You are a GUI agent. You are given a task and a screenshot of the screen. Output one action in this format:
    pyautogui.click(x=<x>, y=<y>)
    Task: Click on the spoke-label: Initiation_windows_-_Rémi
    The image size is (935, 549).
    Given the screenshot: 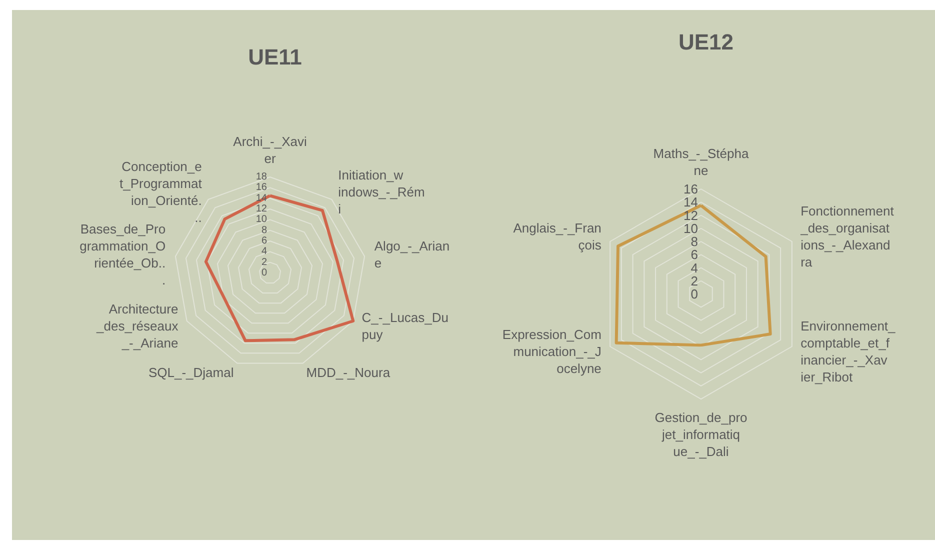 What is the action you would take?
    pyautogui.click(x=381, y=191)
    